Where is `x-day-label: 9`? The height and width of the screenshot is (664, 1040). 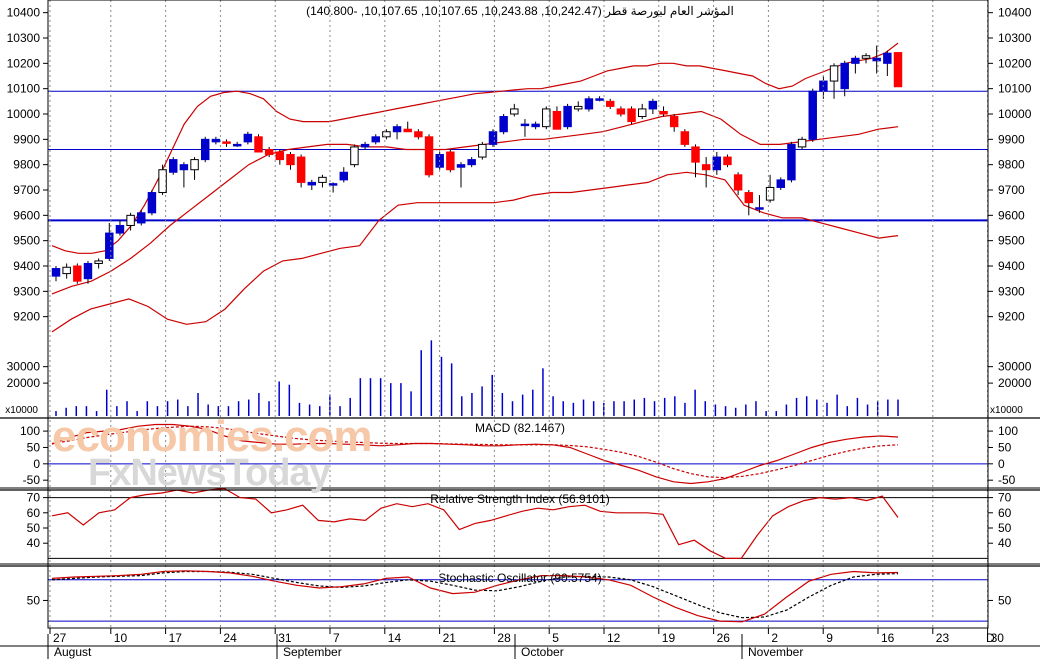
x-day-label: 9 is located at coordinates (829, 638).